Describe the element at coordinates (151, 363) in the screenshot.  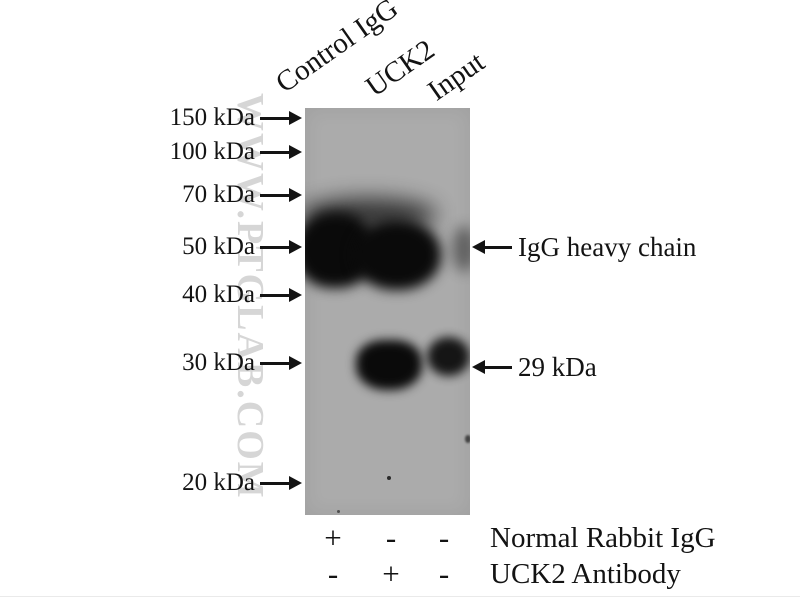
I see `mw-marker-30: 30 kDa` at that location.